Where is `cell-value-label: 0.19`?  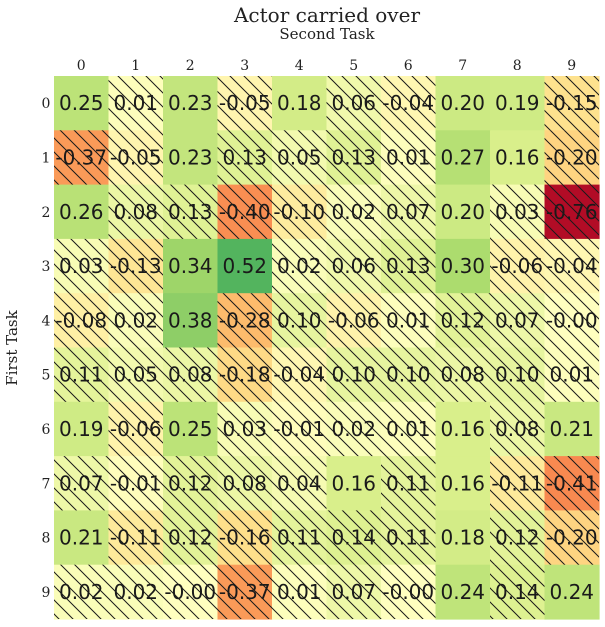 cell-value-label: 0.19 is located at coordinates (517, 103).